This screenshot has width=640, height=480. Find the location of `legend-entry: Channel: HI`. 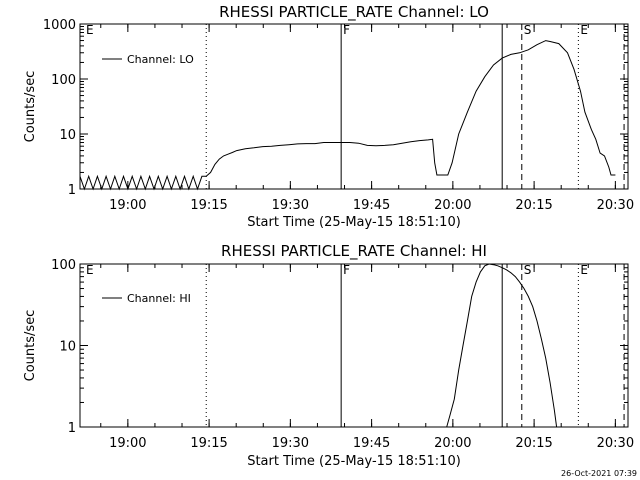

legend-entry: Channel: HI is located at coordinates (159, 298).